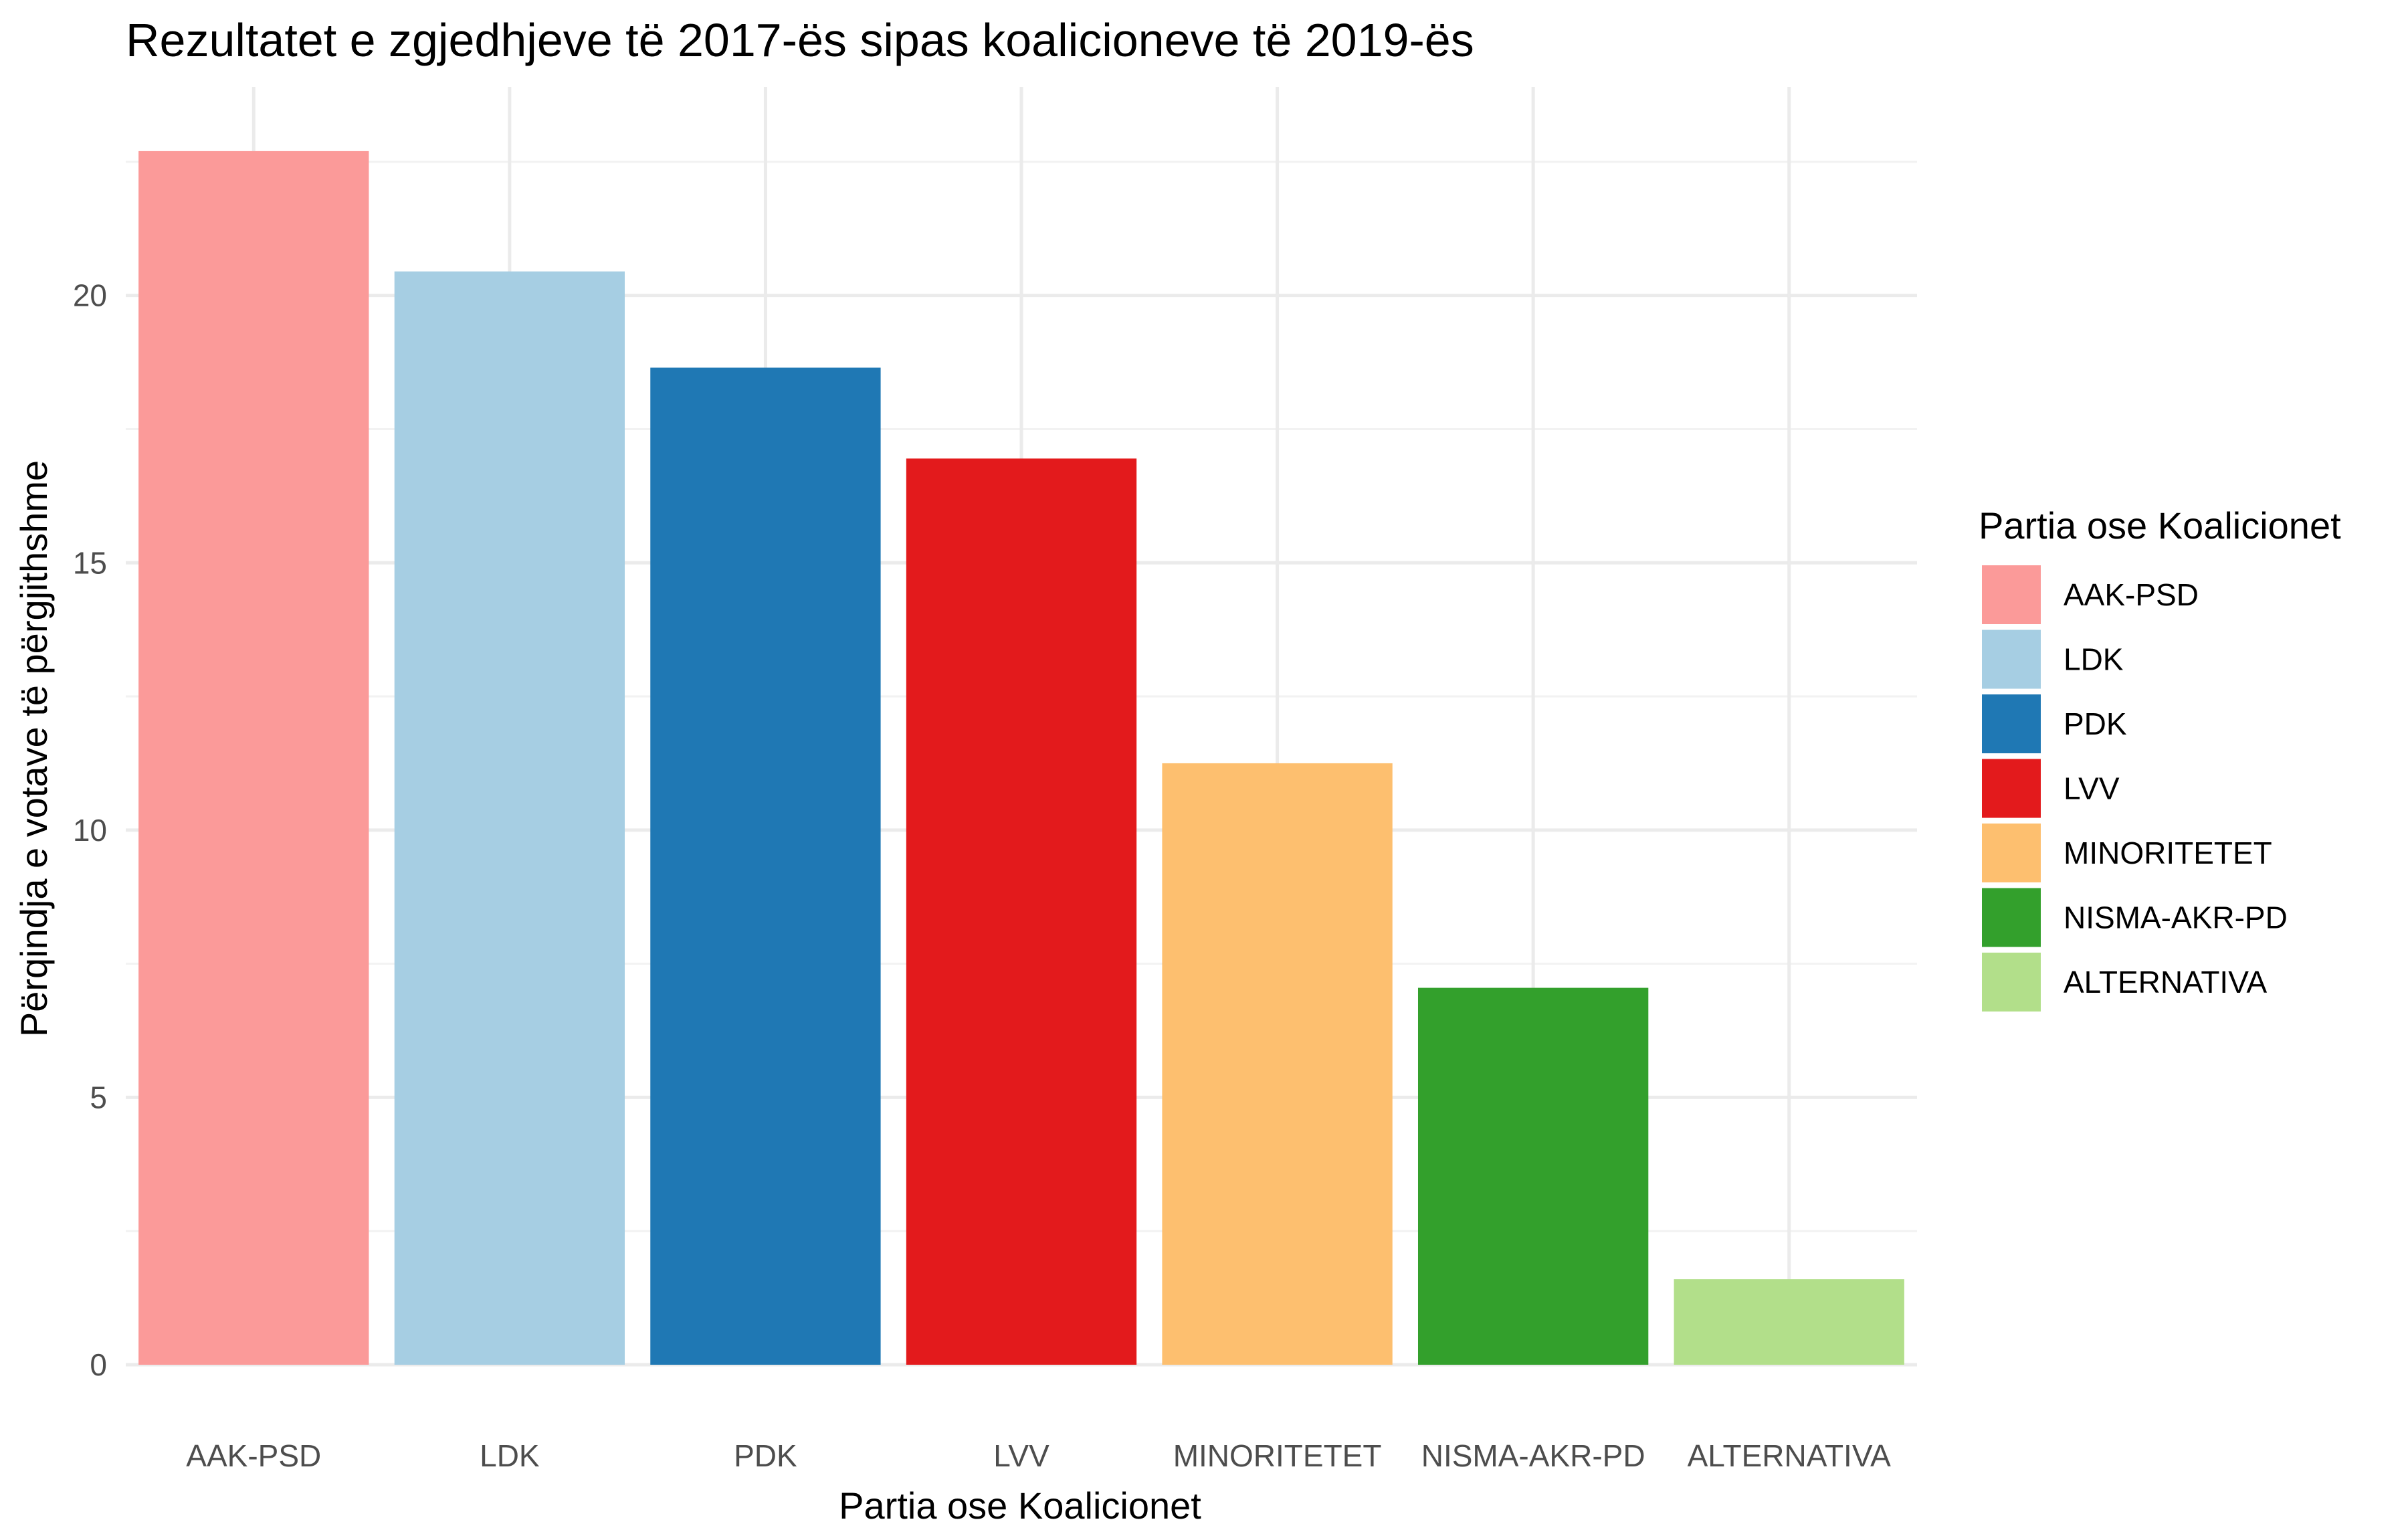 The height and width of the screenshot is (1538, 2408). What do you see at coordinates (1020, 1506) in the screenshot?
I see `x-axis-title: Partia ose Koalicionet` at bounding box center [1020, 1506].